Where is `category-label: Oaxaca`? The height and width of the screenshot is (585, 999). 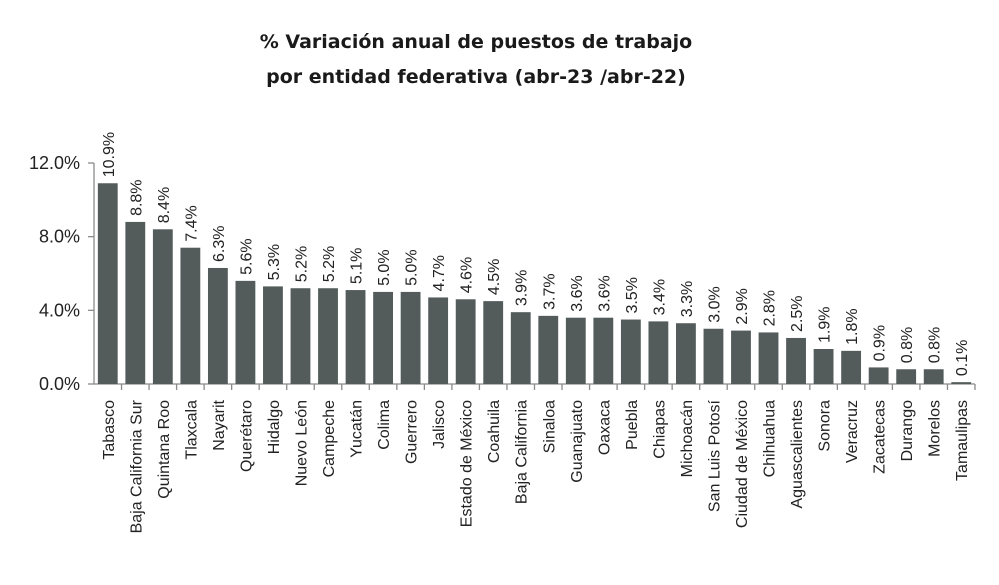
category-label: Oaxaca is located at coordinates (604, 427).